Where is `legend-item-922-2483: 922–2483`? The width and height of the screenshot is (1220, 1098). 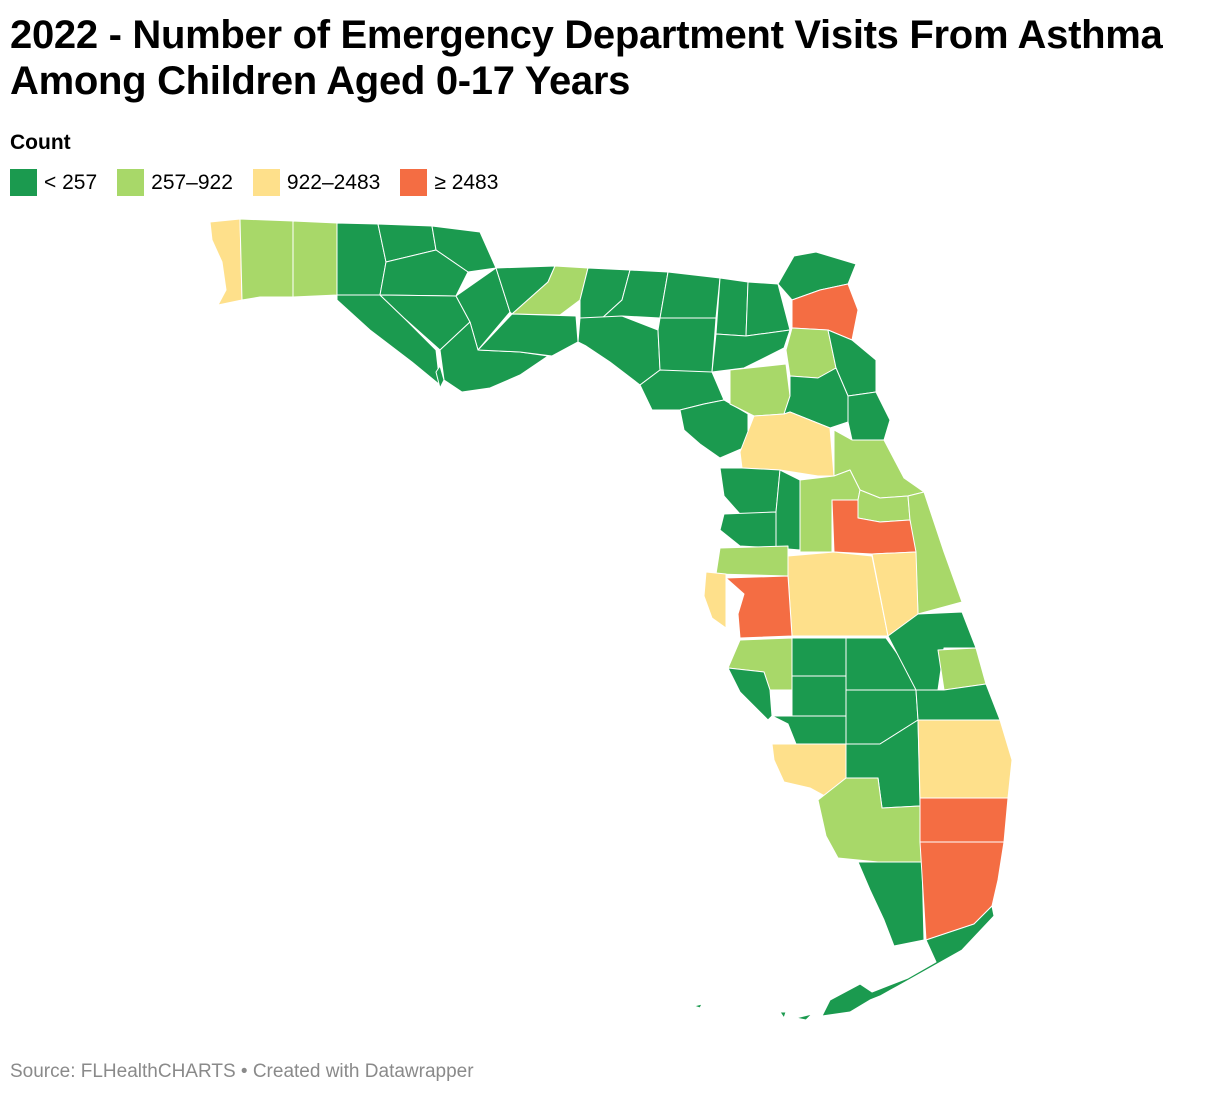 legend-item-922-2483: 922–2483 is located at coordinates (316, 182).